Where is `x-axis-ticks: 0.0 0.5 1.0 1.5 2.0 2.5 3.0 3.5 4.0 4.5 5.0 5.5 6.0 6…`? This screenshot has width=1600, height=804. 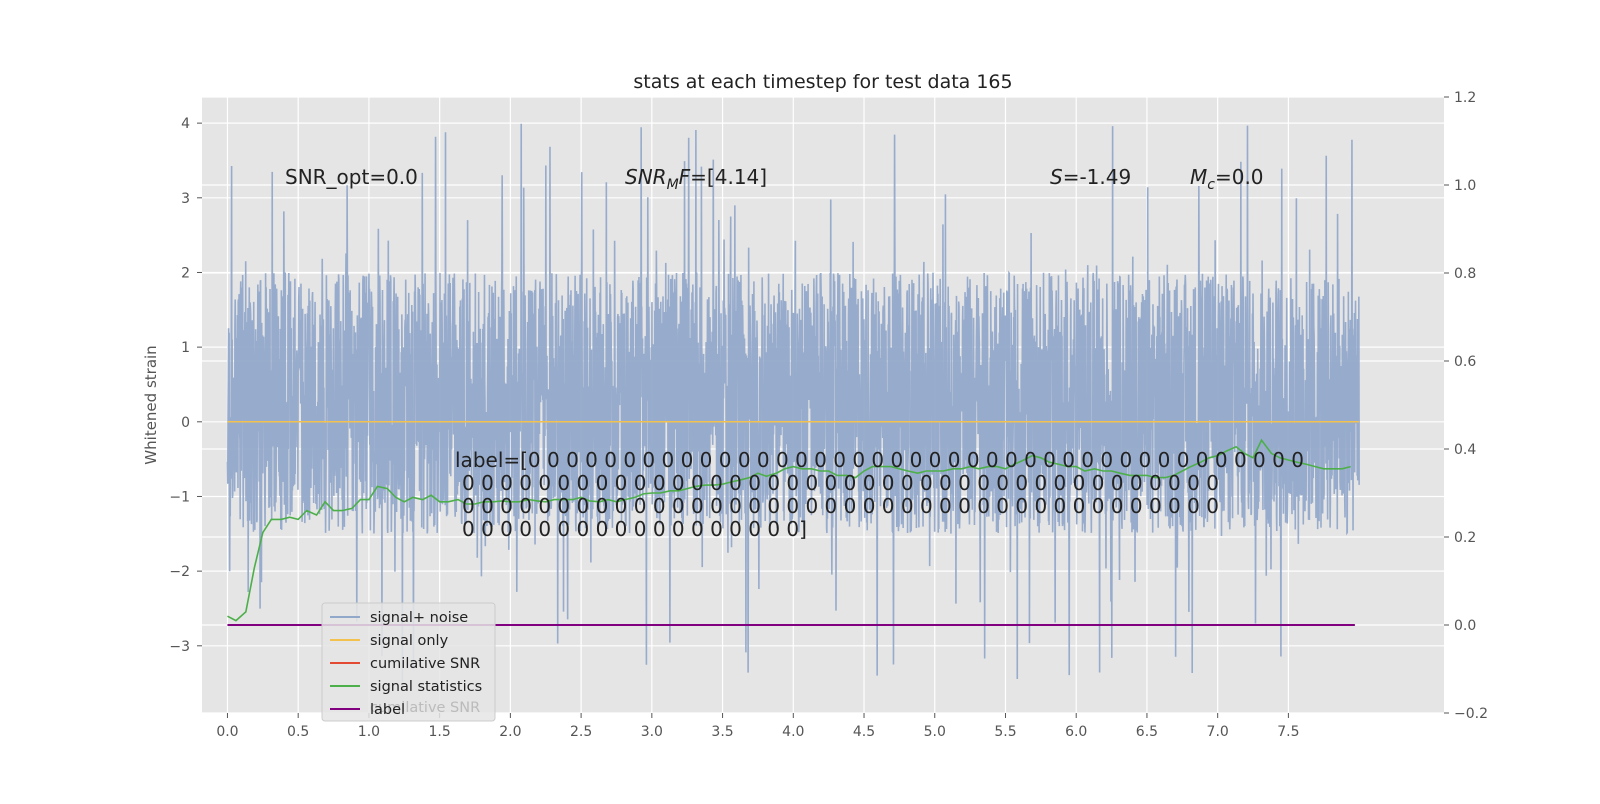 x-axis-ticks: 0.0 0.5 1.0 1.5 2.0 2.5 3.0 3.5 4.0 4.5 5.0 5.5 6.0 6… is located at coordinates (758, 726).